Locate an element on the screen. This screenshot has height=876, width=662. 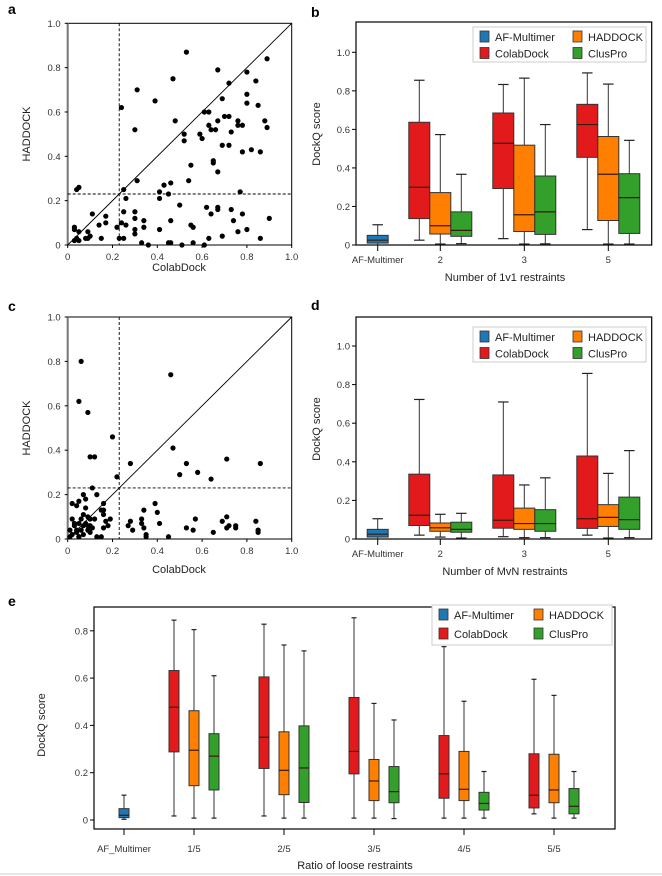
panel-letter: e is located at coordinates (12, 601).